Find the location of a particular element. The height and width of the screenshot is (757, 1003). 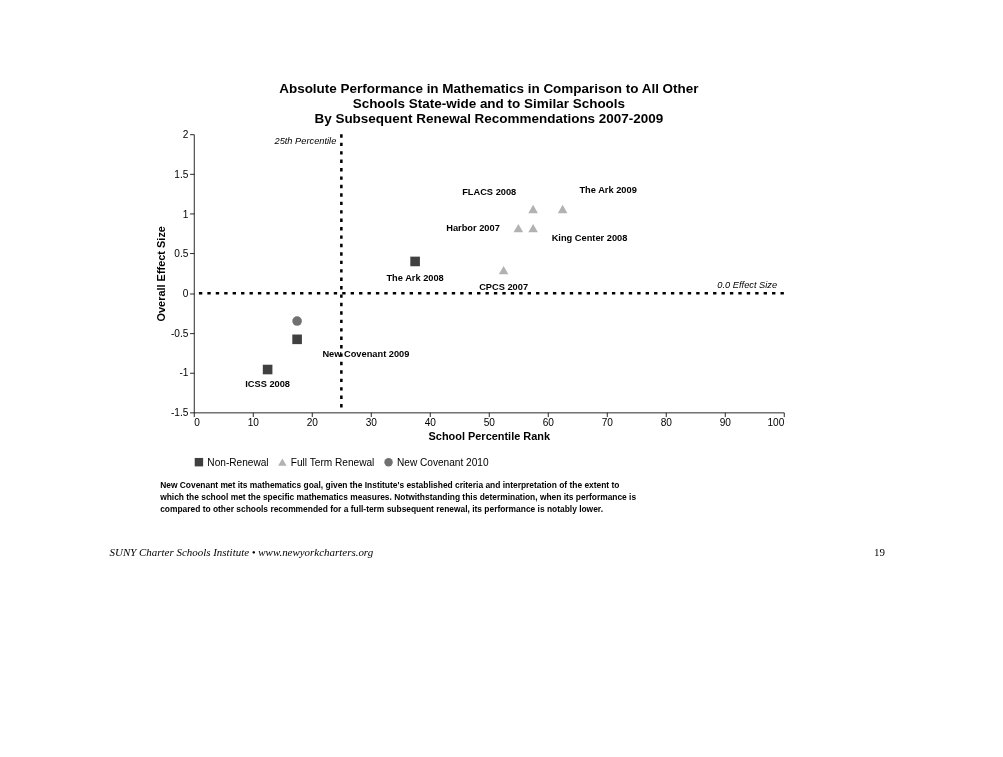

x-tick-label: 70 is located at coordinates (607, 423).